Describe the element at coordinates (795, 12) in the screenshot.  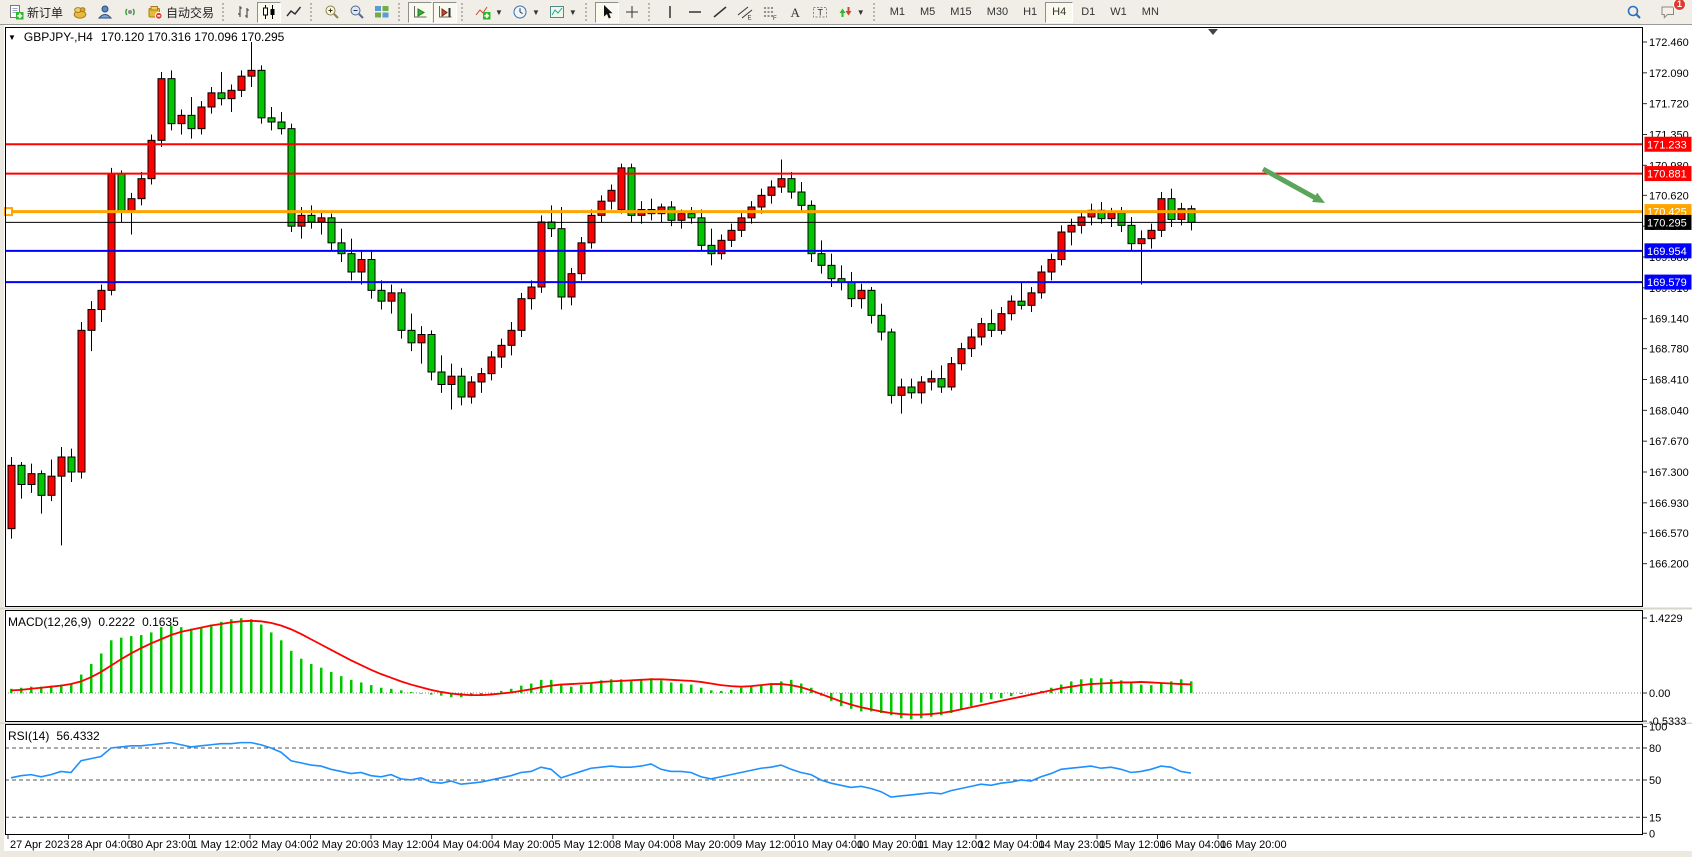
I see `toolbar-button-text: A` at that location.